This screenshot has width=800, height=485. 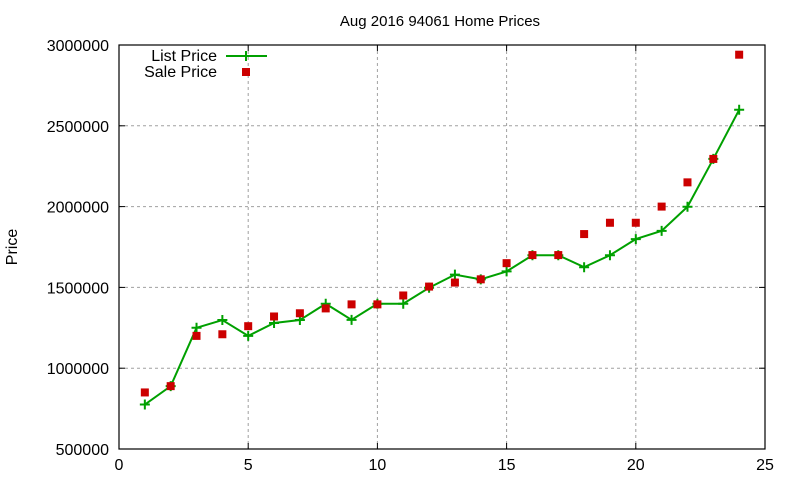 What do you see at coordinates (246, 56) in the screenshot?
I see `legend-plus-icon` at bounding box center [246, 56].